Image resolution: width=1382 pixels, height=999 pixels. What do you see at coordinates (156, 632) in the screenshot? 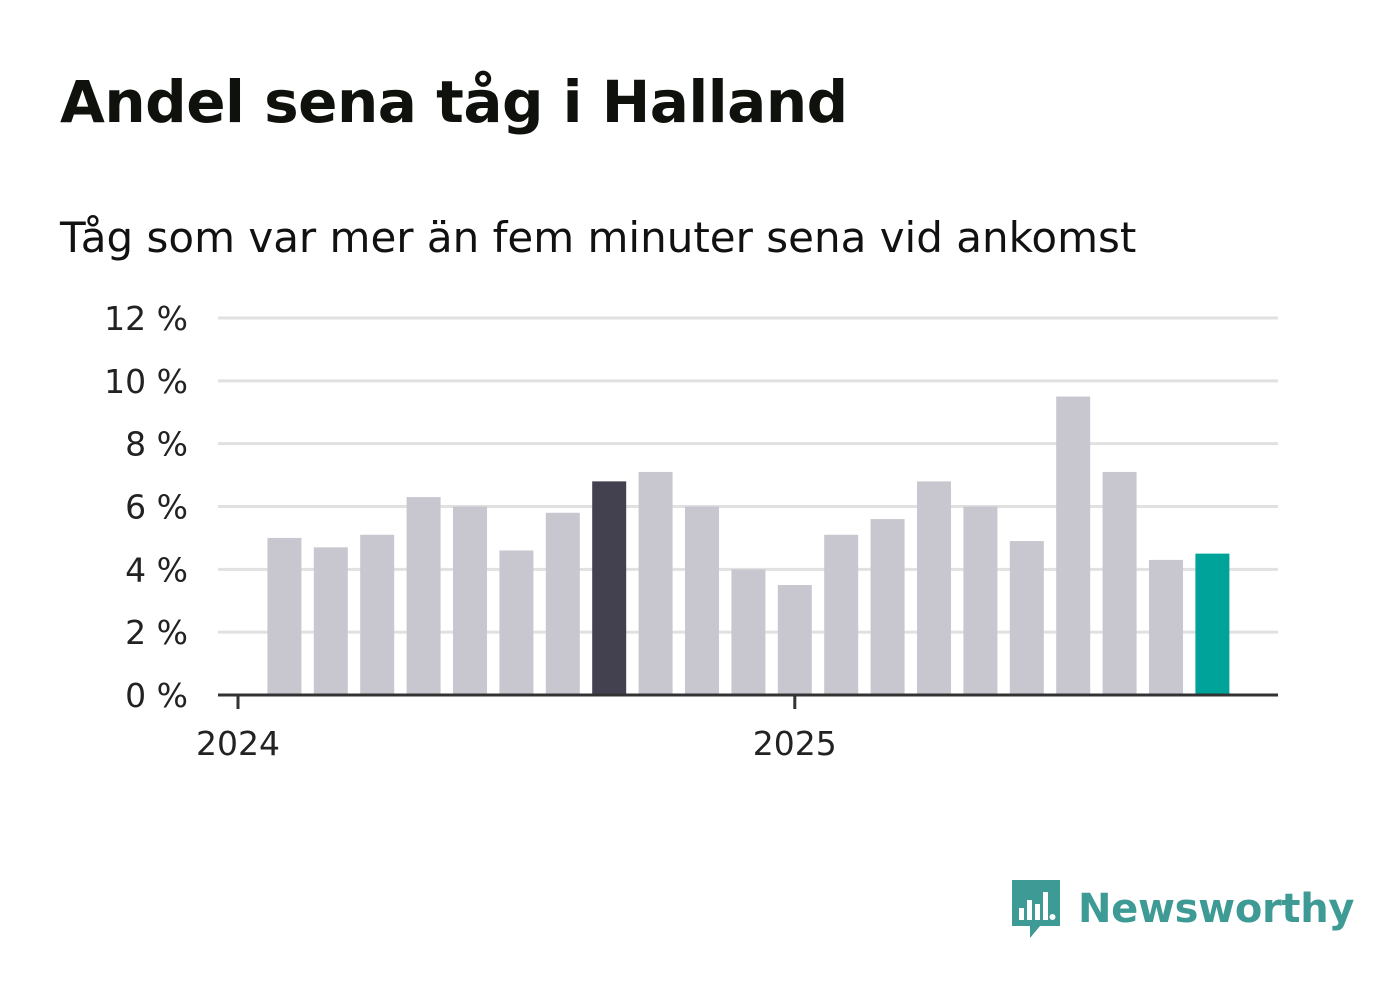
I see `y-tick-label-2: 2 %` at bounding box center [156, 632].